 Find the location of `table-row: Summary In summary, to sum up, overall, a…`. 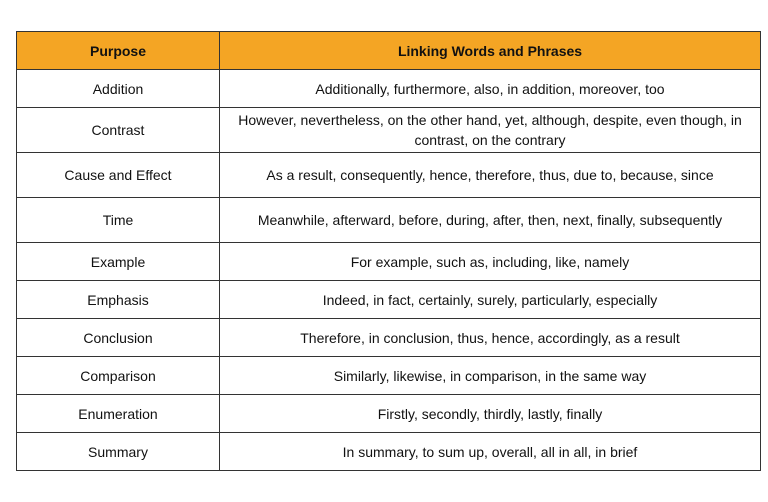

table-row: Summary In summary, to sum up, overall, a… is located at coordinates (388, 451).